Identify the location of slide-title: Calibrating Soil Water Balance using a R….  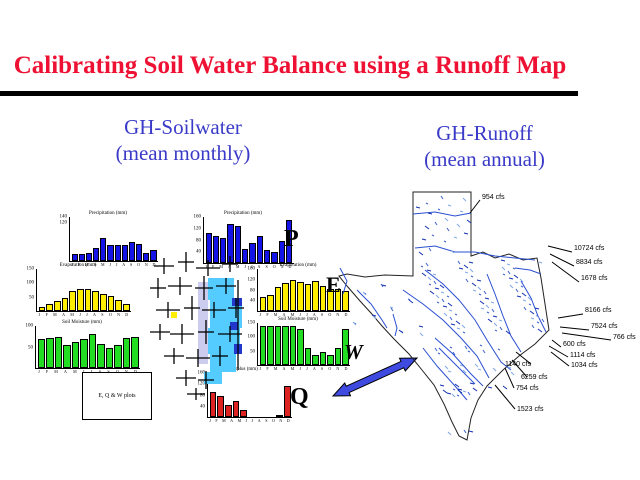
(290, 65).